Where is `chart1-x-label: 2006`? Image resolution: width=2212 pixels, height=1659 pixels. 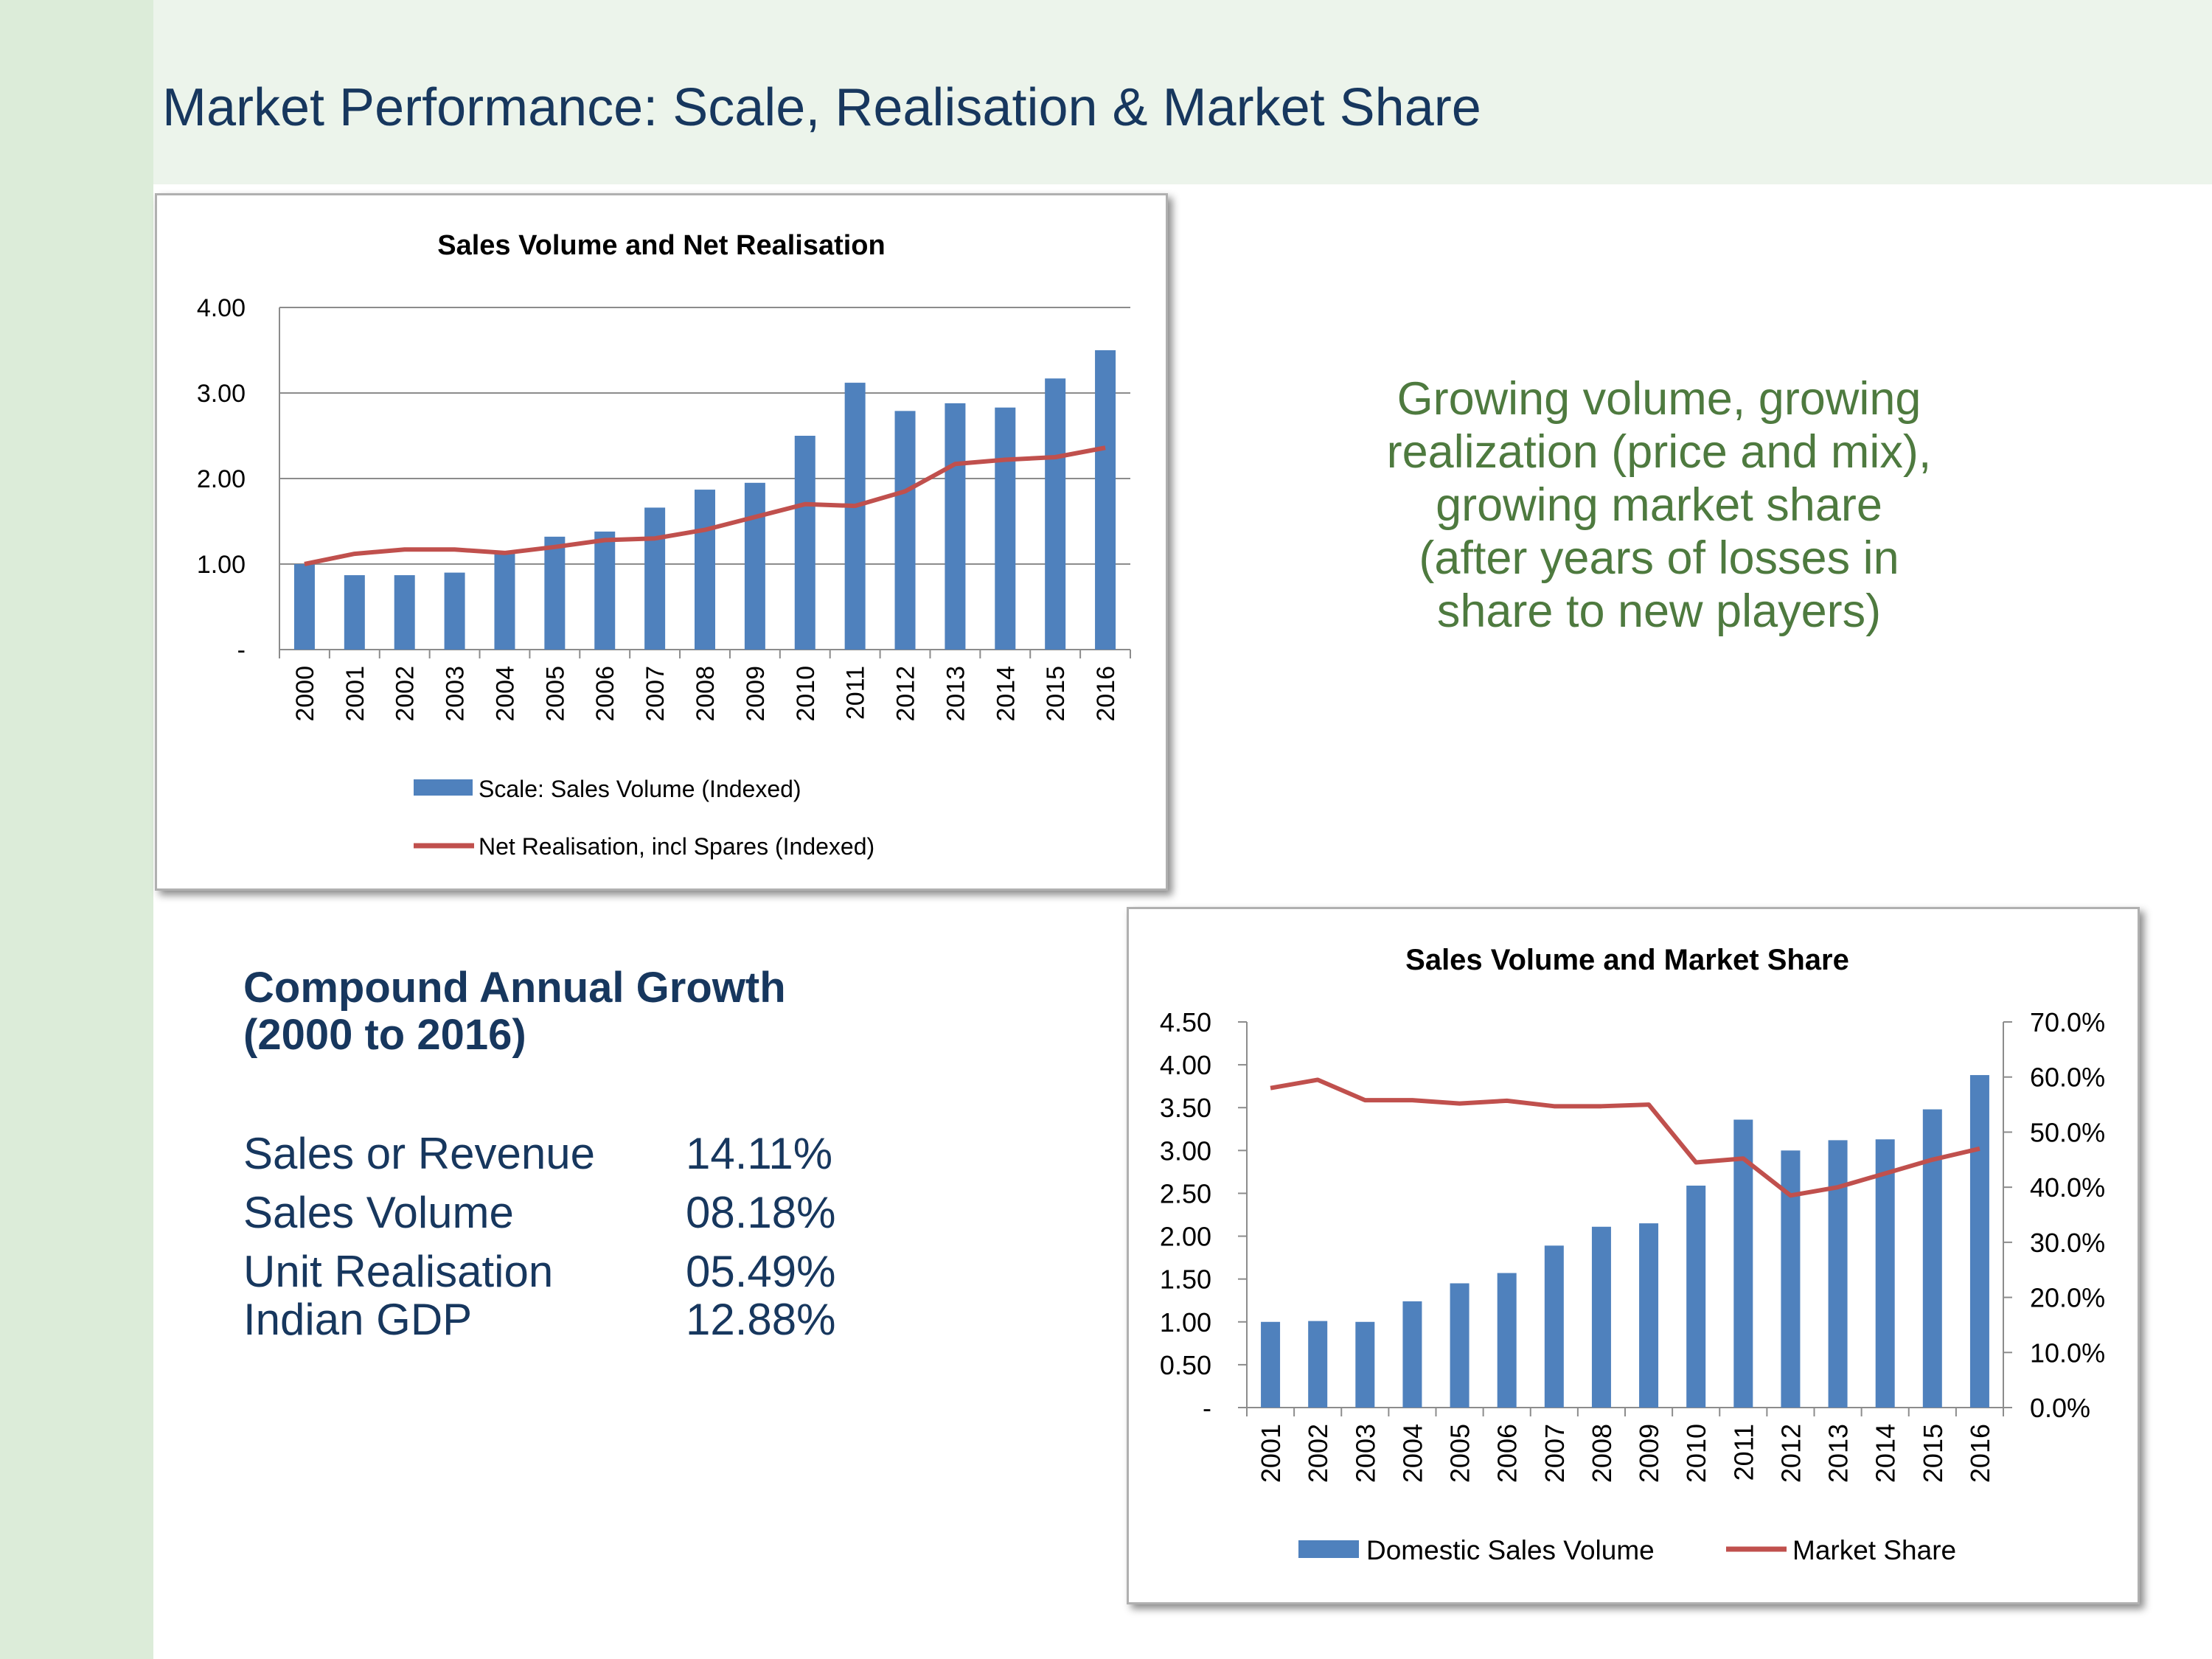 chart1-x-label: 2006 is located at coordinates (605, 694).